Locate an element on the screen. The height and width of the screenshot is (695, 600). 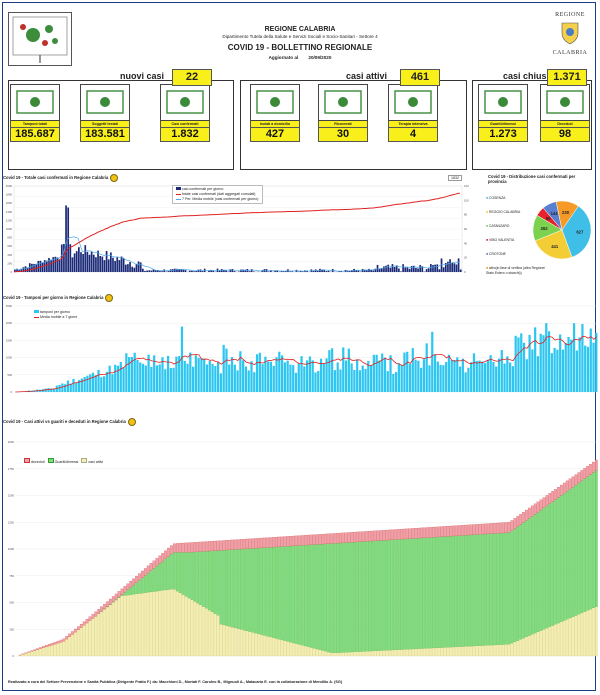
update-line: Aggiornato al 20/09/2020 is located at coordinates (300, 57).